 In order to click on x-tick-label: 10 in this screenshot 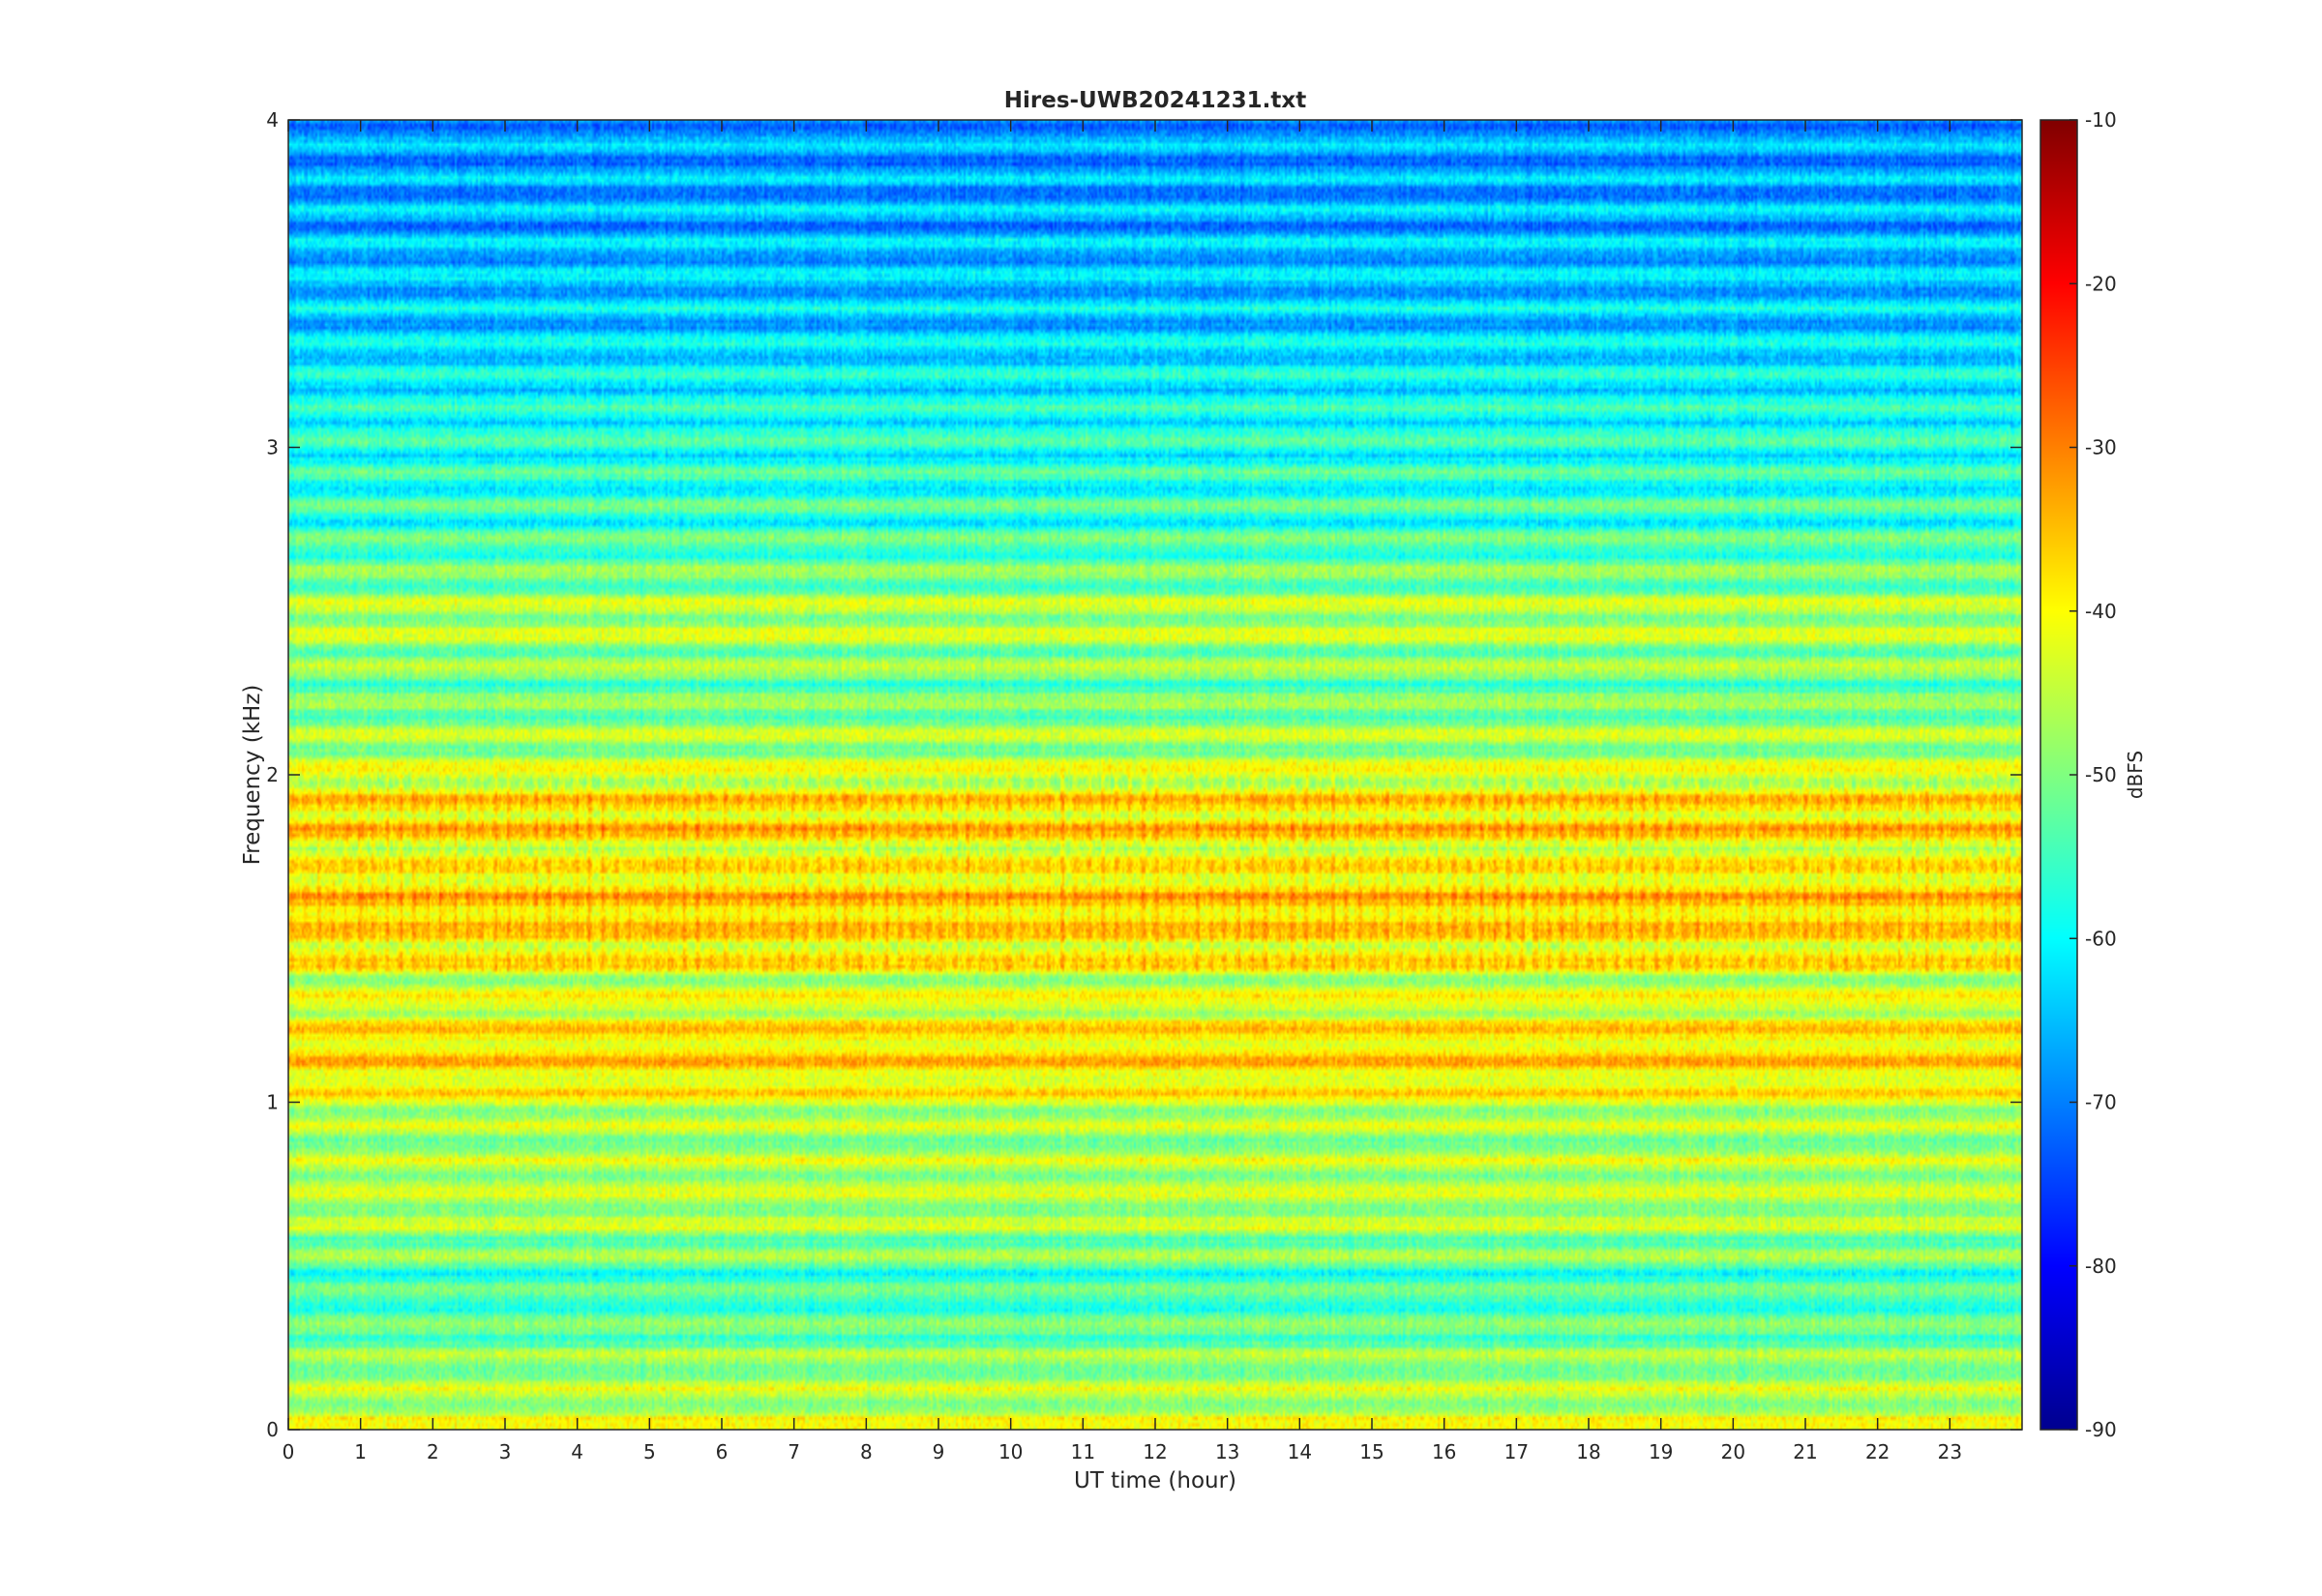, I will do `click(1010, 1451)`.